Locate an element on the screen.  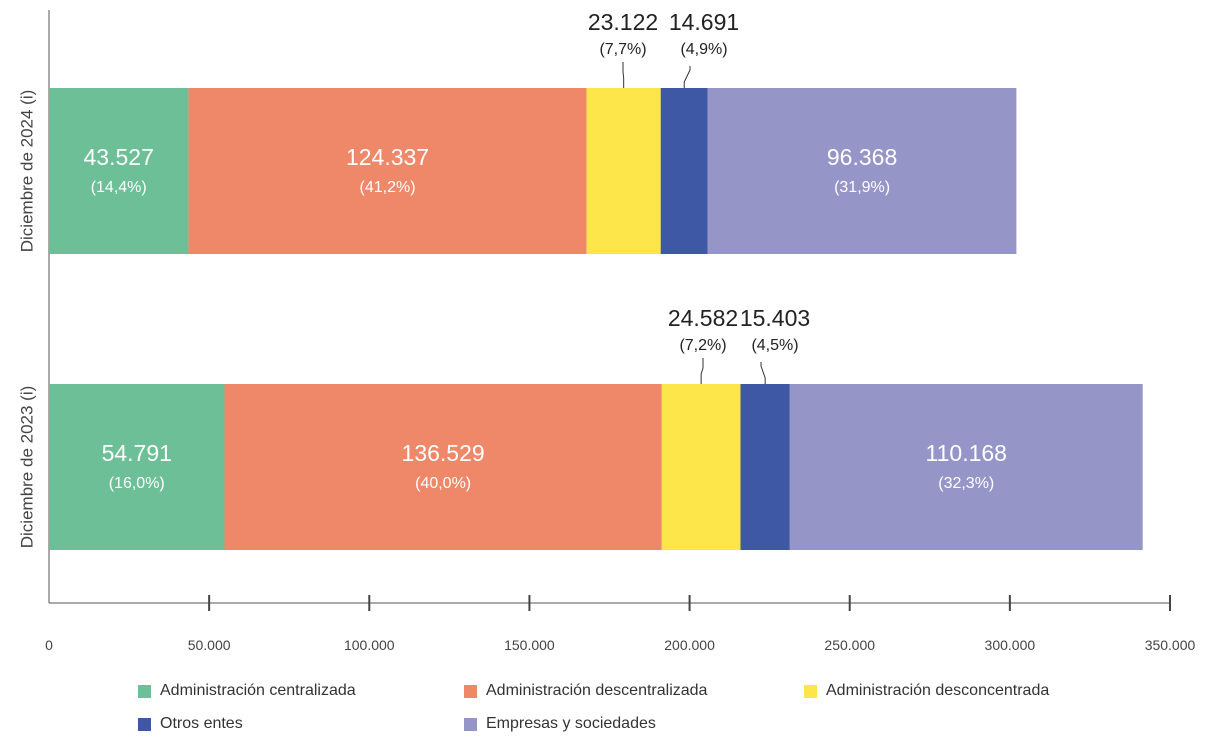
share-label: (4,5%) is located at coordinates (774, 345).